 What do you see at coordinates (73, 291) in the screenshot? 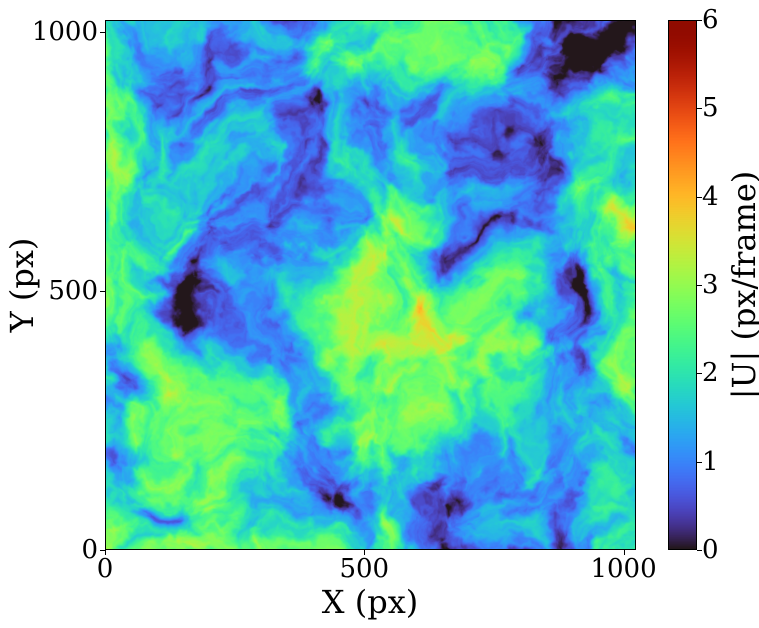
I see `y-tick-label: 500` at bounding box center [73, 291].